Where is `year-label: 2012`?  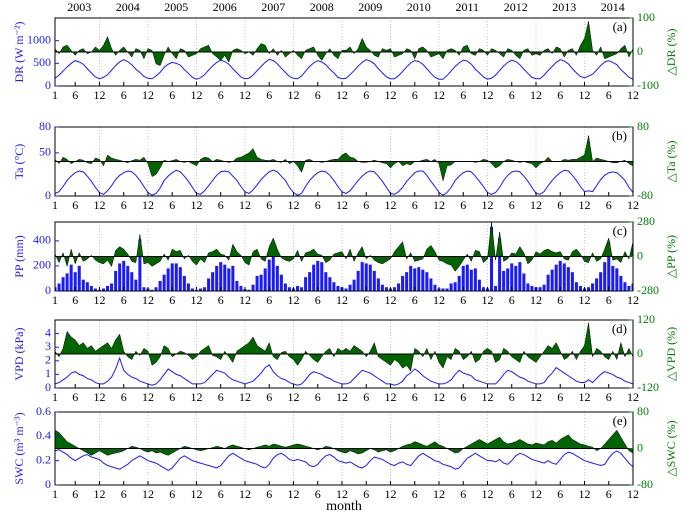
year-label: 2012 is located at coordinates (516, 7).